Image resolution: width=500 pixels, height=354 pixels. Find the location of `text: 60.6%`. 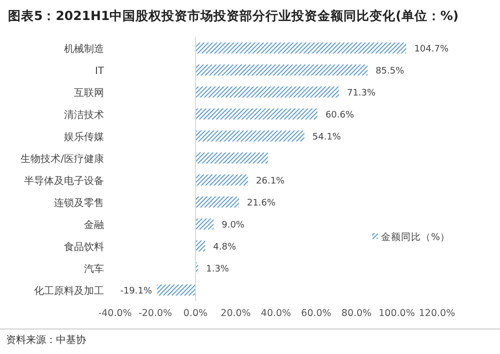

text: 60.6% is located at coordinates (339, 115).